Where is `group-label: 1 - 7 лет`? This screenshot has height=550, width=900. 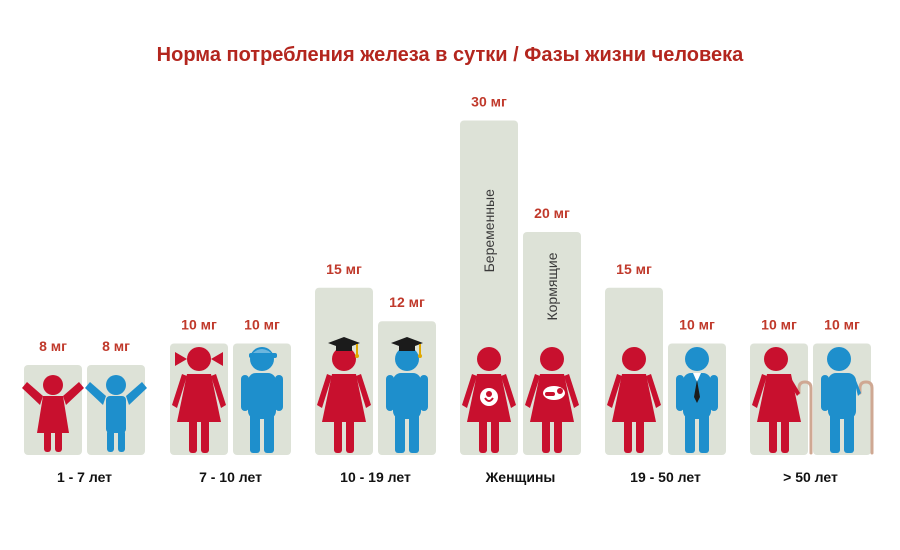
group-label: 1 - 7 лет is located at coordinates (84, 477).